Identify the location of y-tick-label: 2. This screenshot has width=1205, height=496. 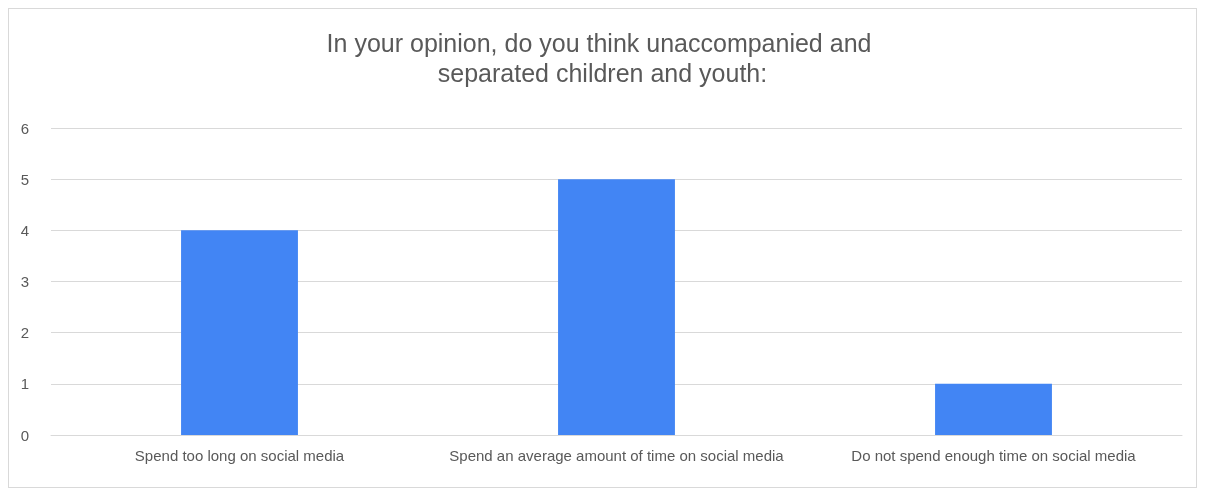
(24, 333).